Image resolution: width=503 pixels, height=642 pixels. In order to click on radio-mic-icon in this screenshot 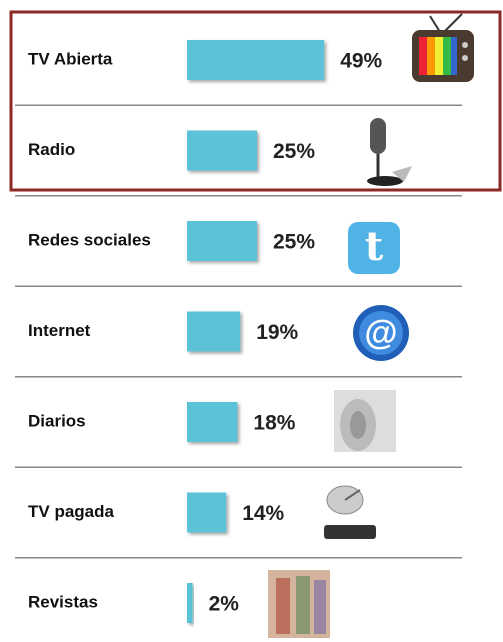, I will do `click(389, 152)`.